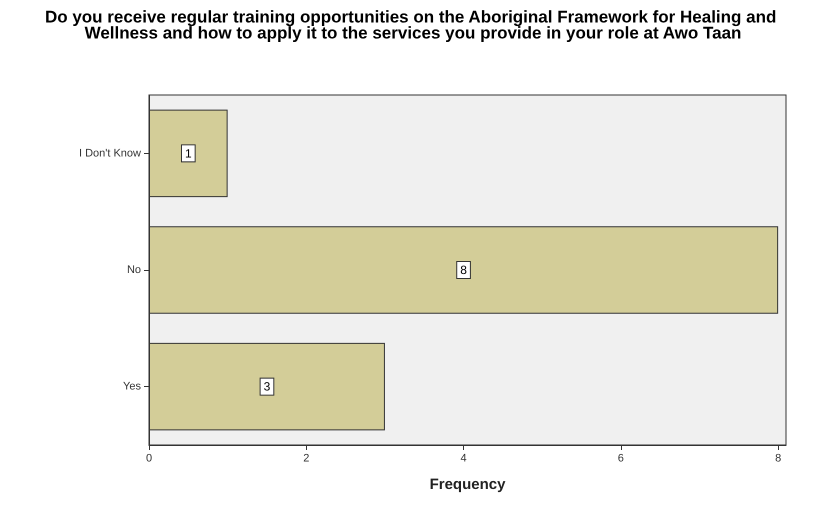 The width and height of the screenshot is (826, 516). I want to click on y-tick-label: I Don't Know, so click(110, 153).